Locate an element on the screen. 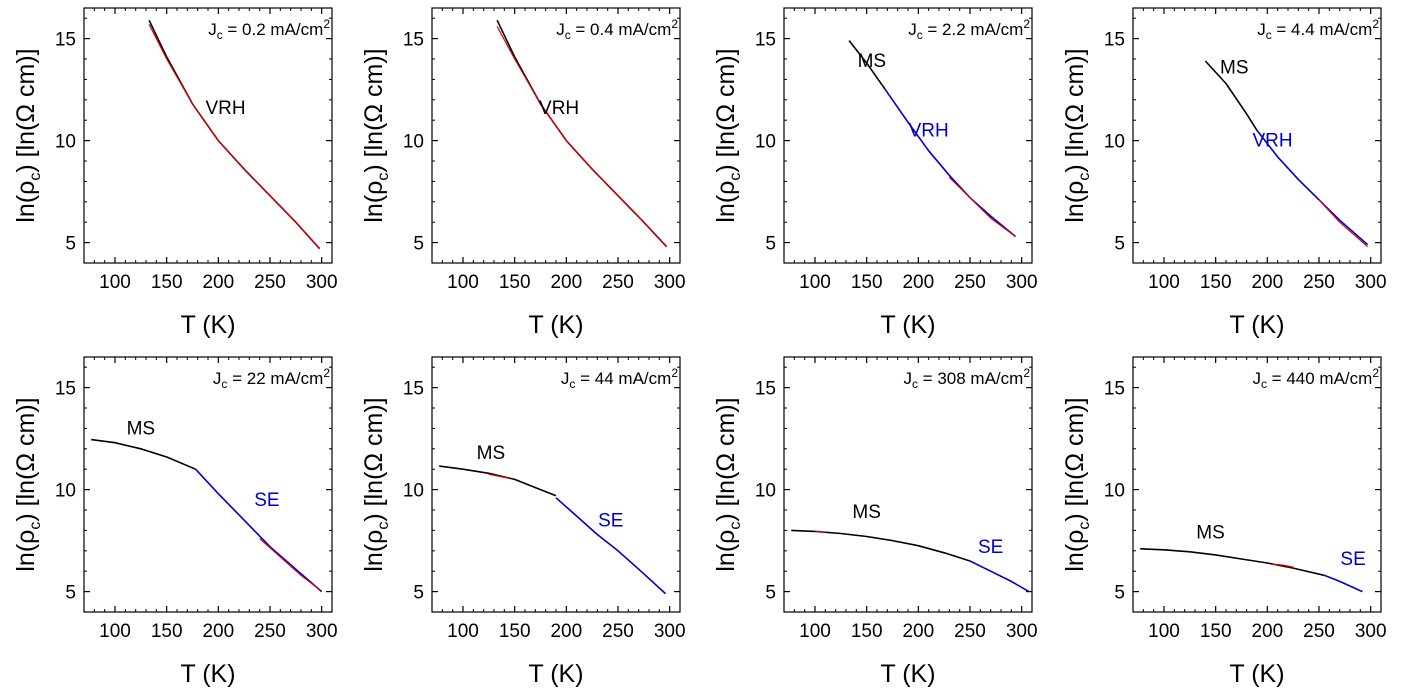 The width and height of the screenshot is (1408, 692). chart-1-title: Jc = 0.4 mA/cm2 is located at coordinates (617, 29).